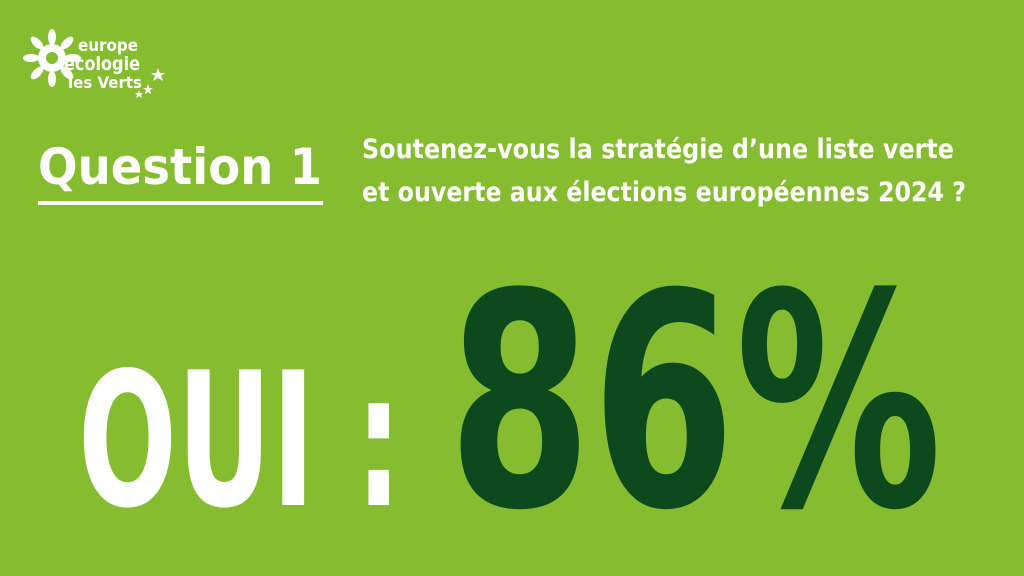 The height and width of the screenshot is (576, 1024). Describe the element at coordinates (150, 83) in the screenshot. I see `logo-stars` at that location.